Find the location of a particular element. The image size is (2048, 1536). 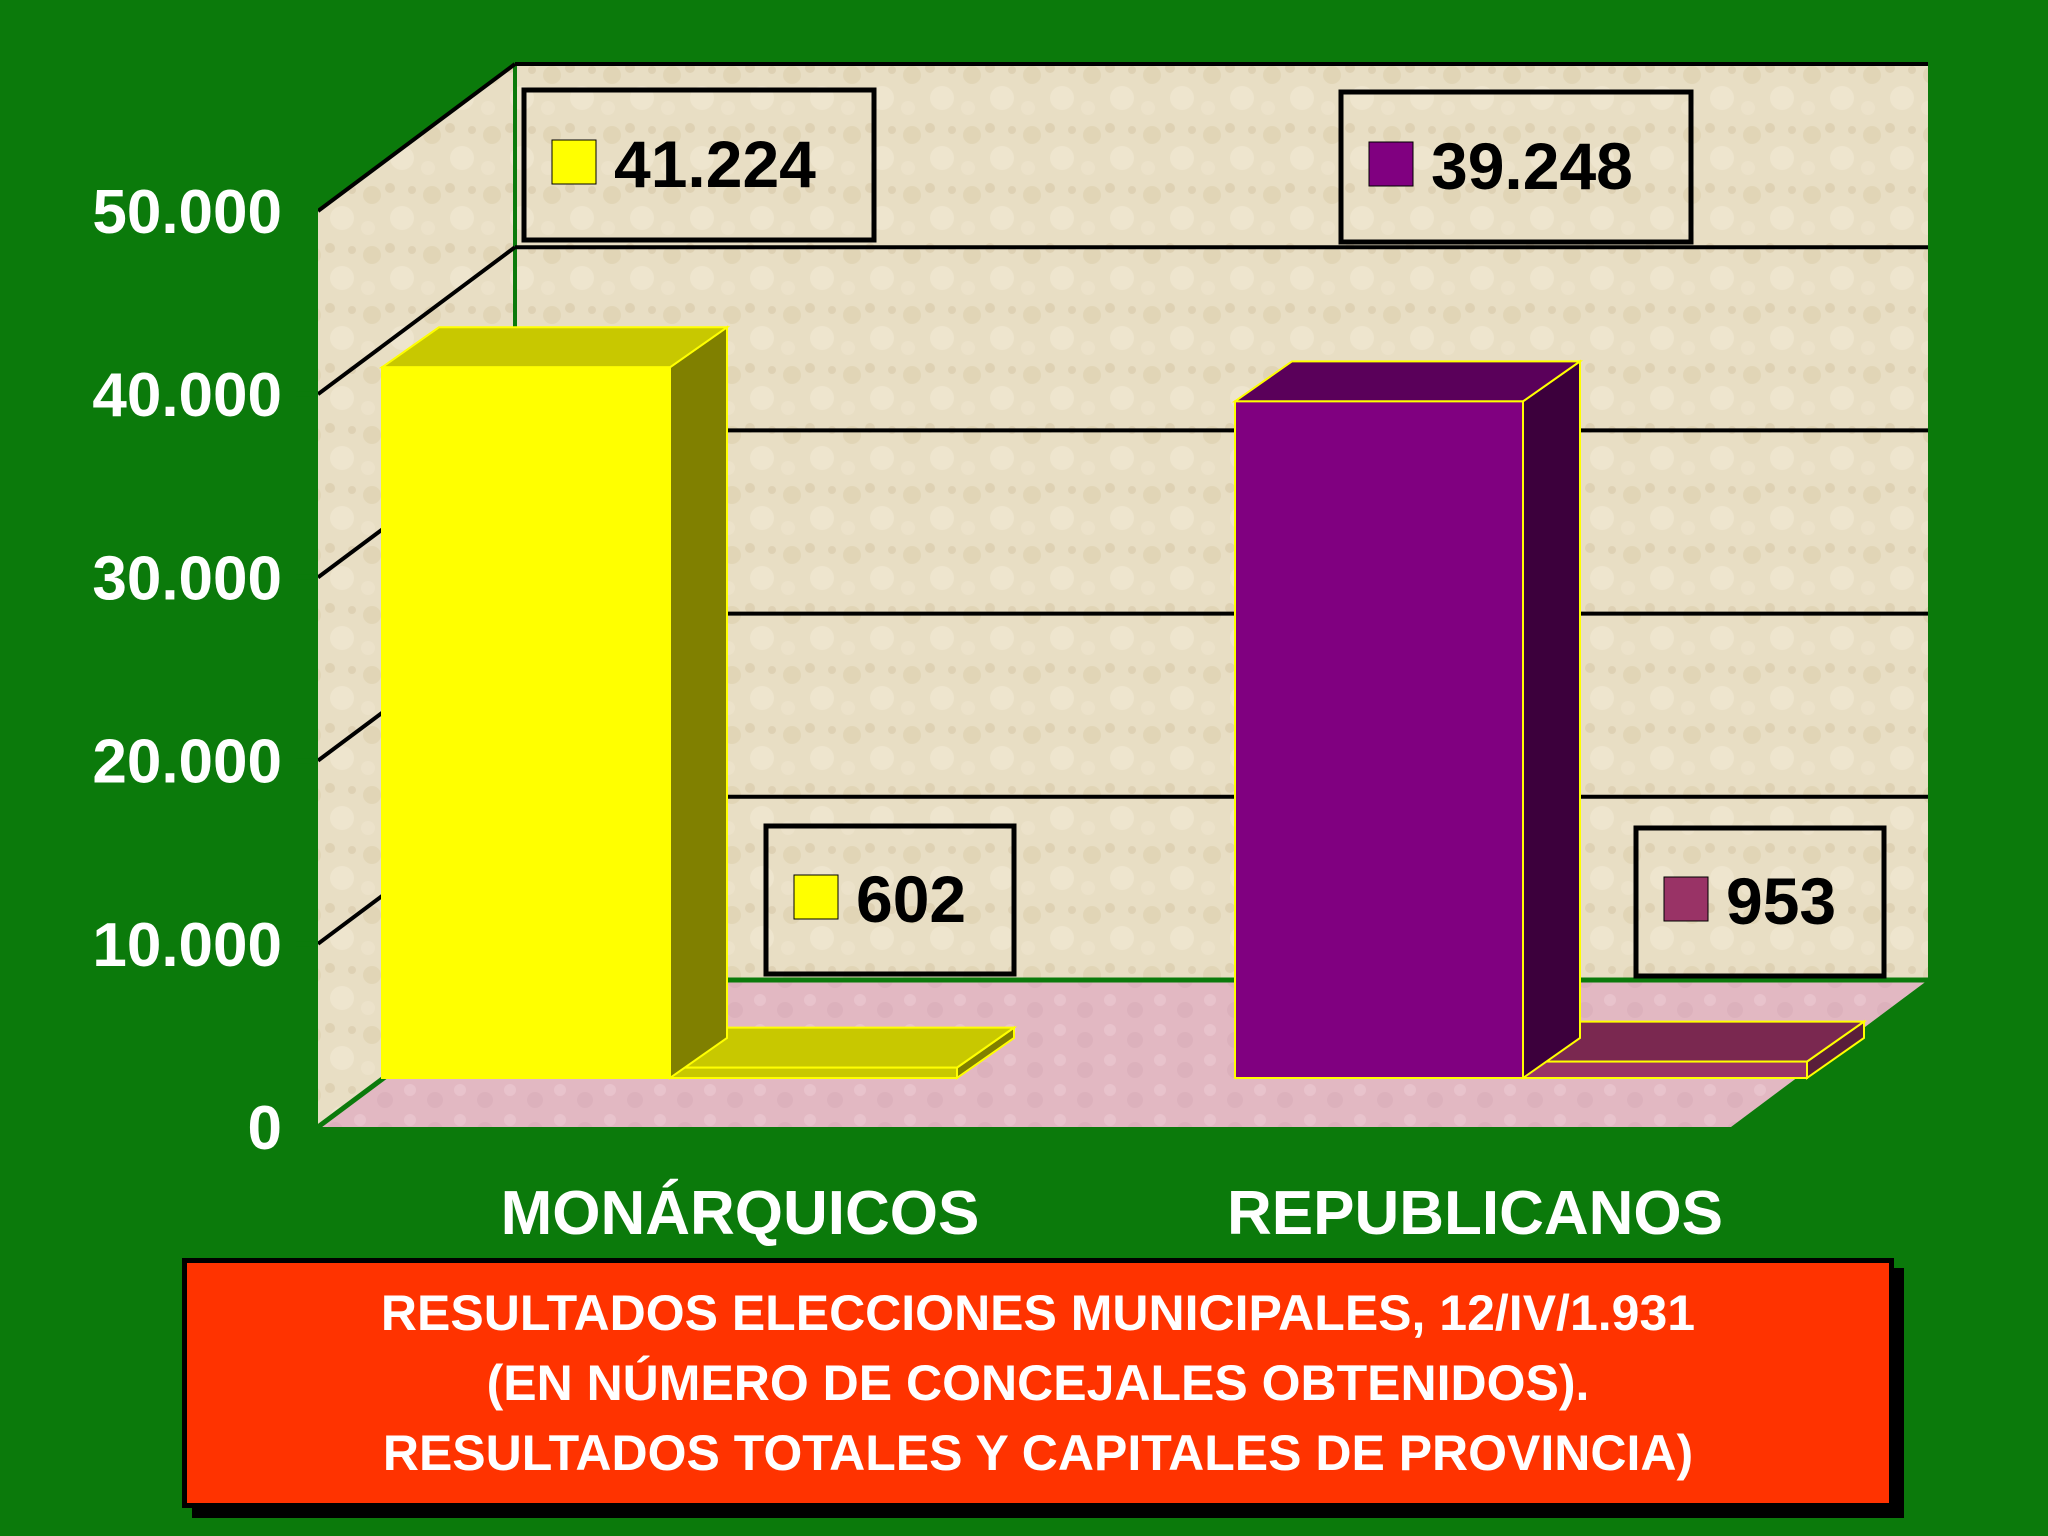

x-tick-label-1: REPUBLICANOS is located at coordinates (1475, 1213).